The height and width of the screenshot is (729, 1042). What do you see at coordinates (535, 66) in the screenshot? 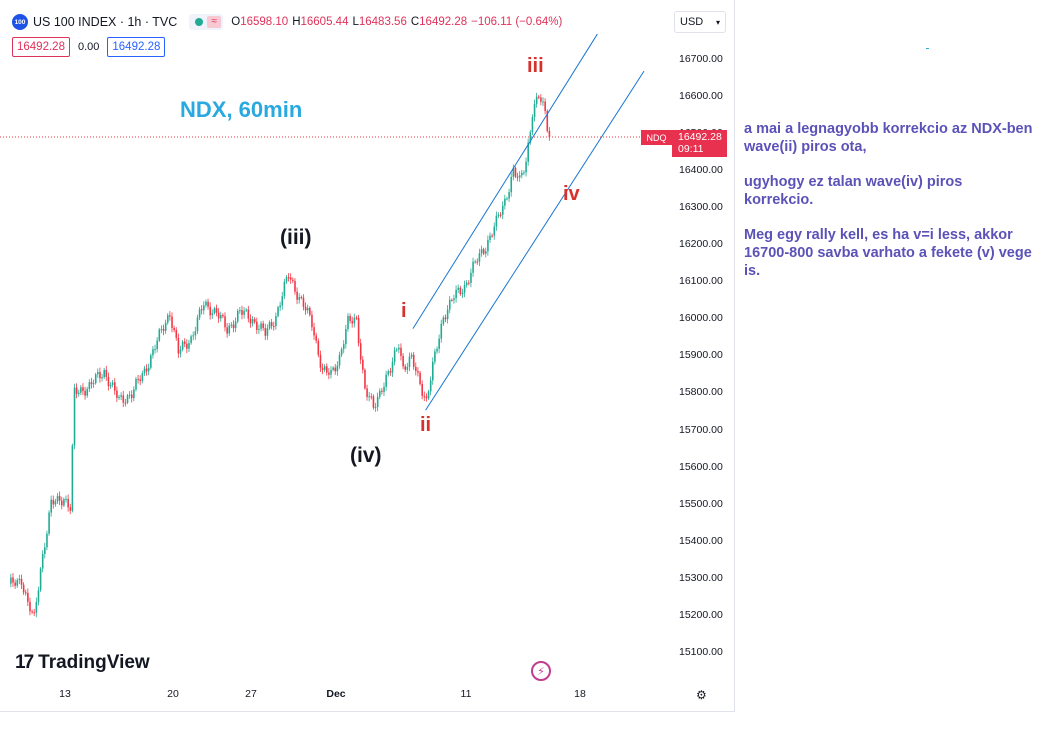
I see `wave-label-iii-red: iii` at bounding box center [535, 66].